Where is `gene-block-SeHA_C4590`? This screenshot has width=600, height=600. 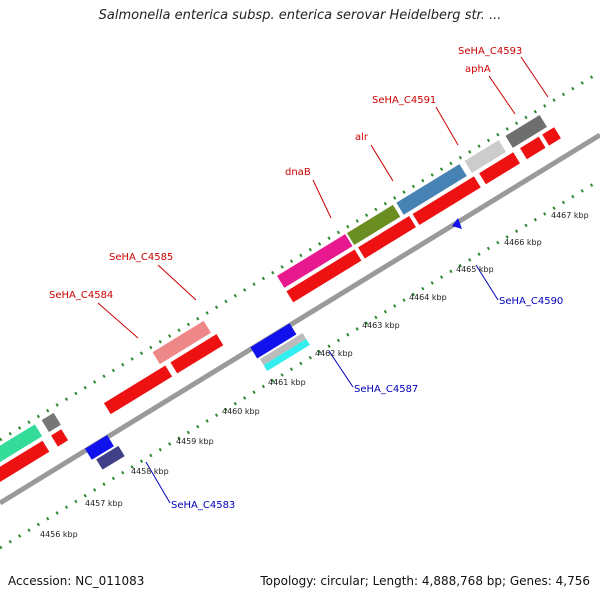 gene-block-SeHA_C4590 is located at coordinates (457, 223).